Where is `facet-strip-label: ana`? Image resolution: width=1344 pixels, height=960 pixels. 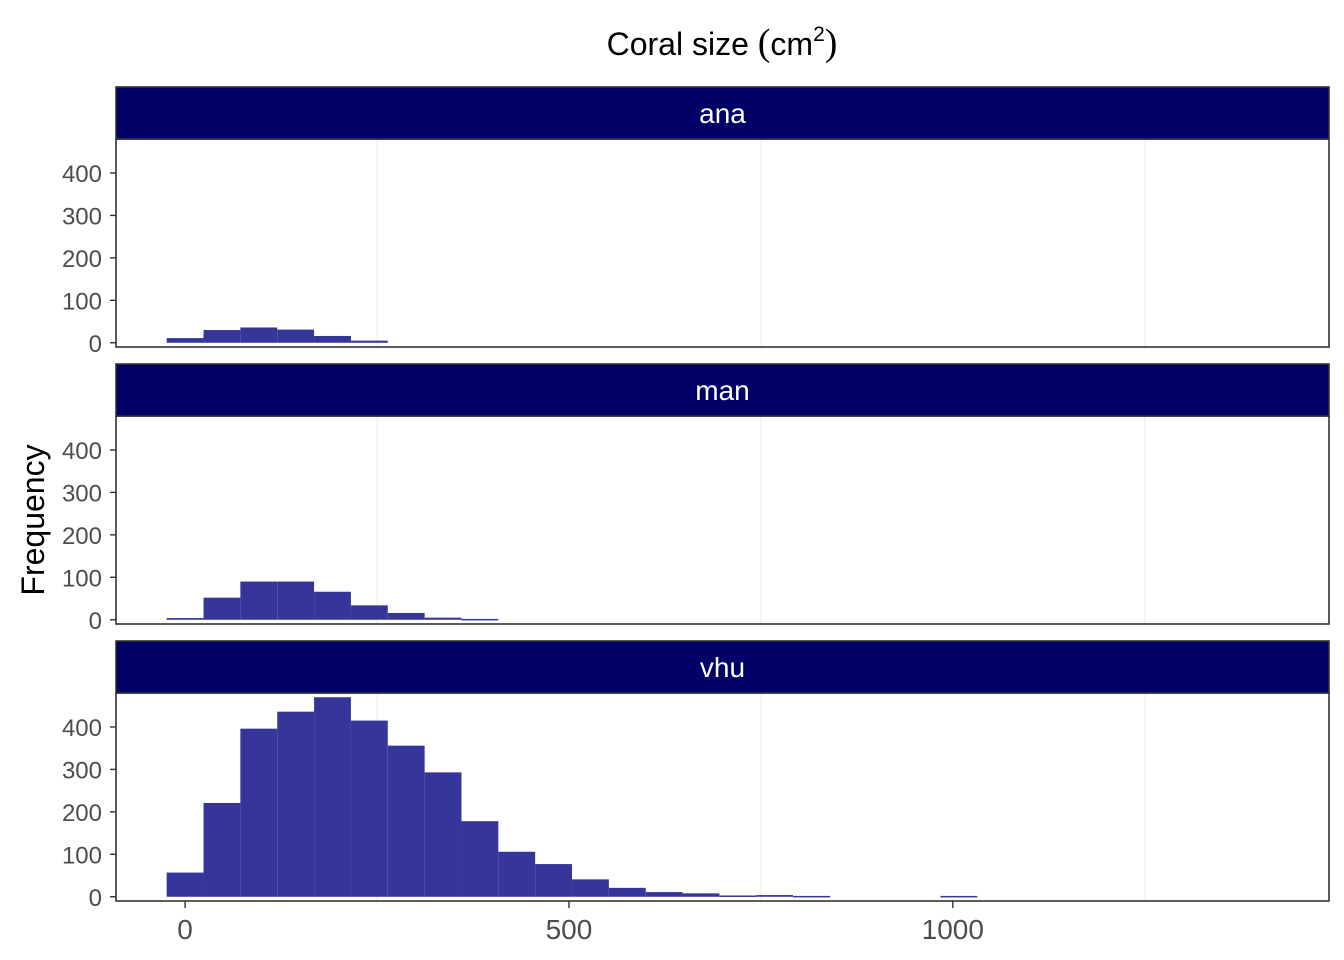 facet-strip-label: ana is located at coordinates (722, 113).